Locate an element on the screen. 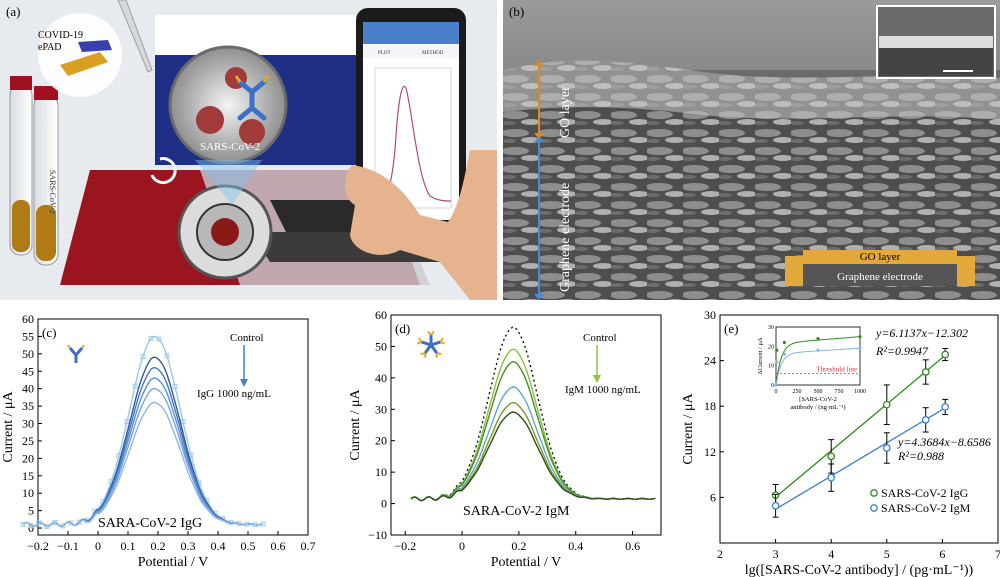 The image size is (1000, 577). inner-title: SARA-CoV-2 IgM is located at coordinates (516, 511).